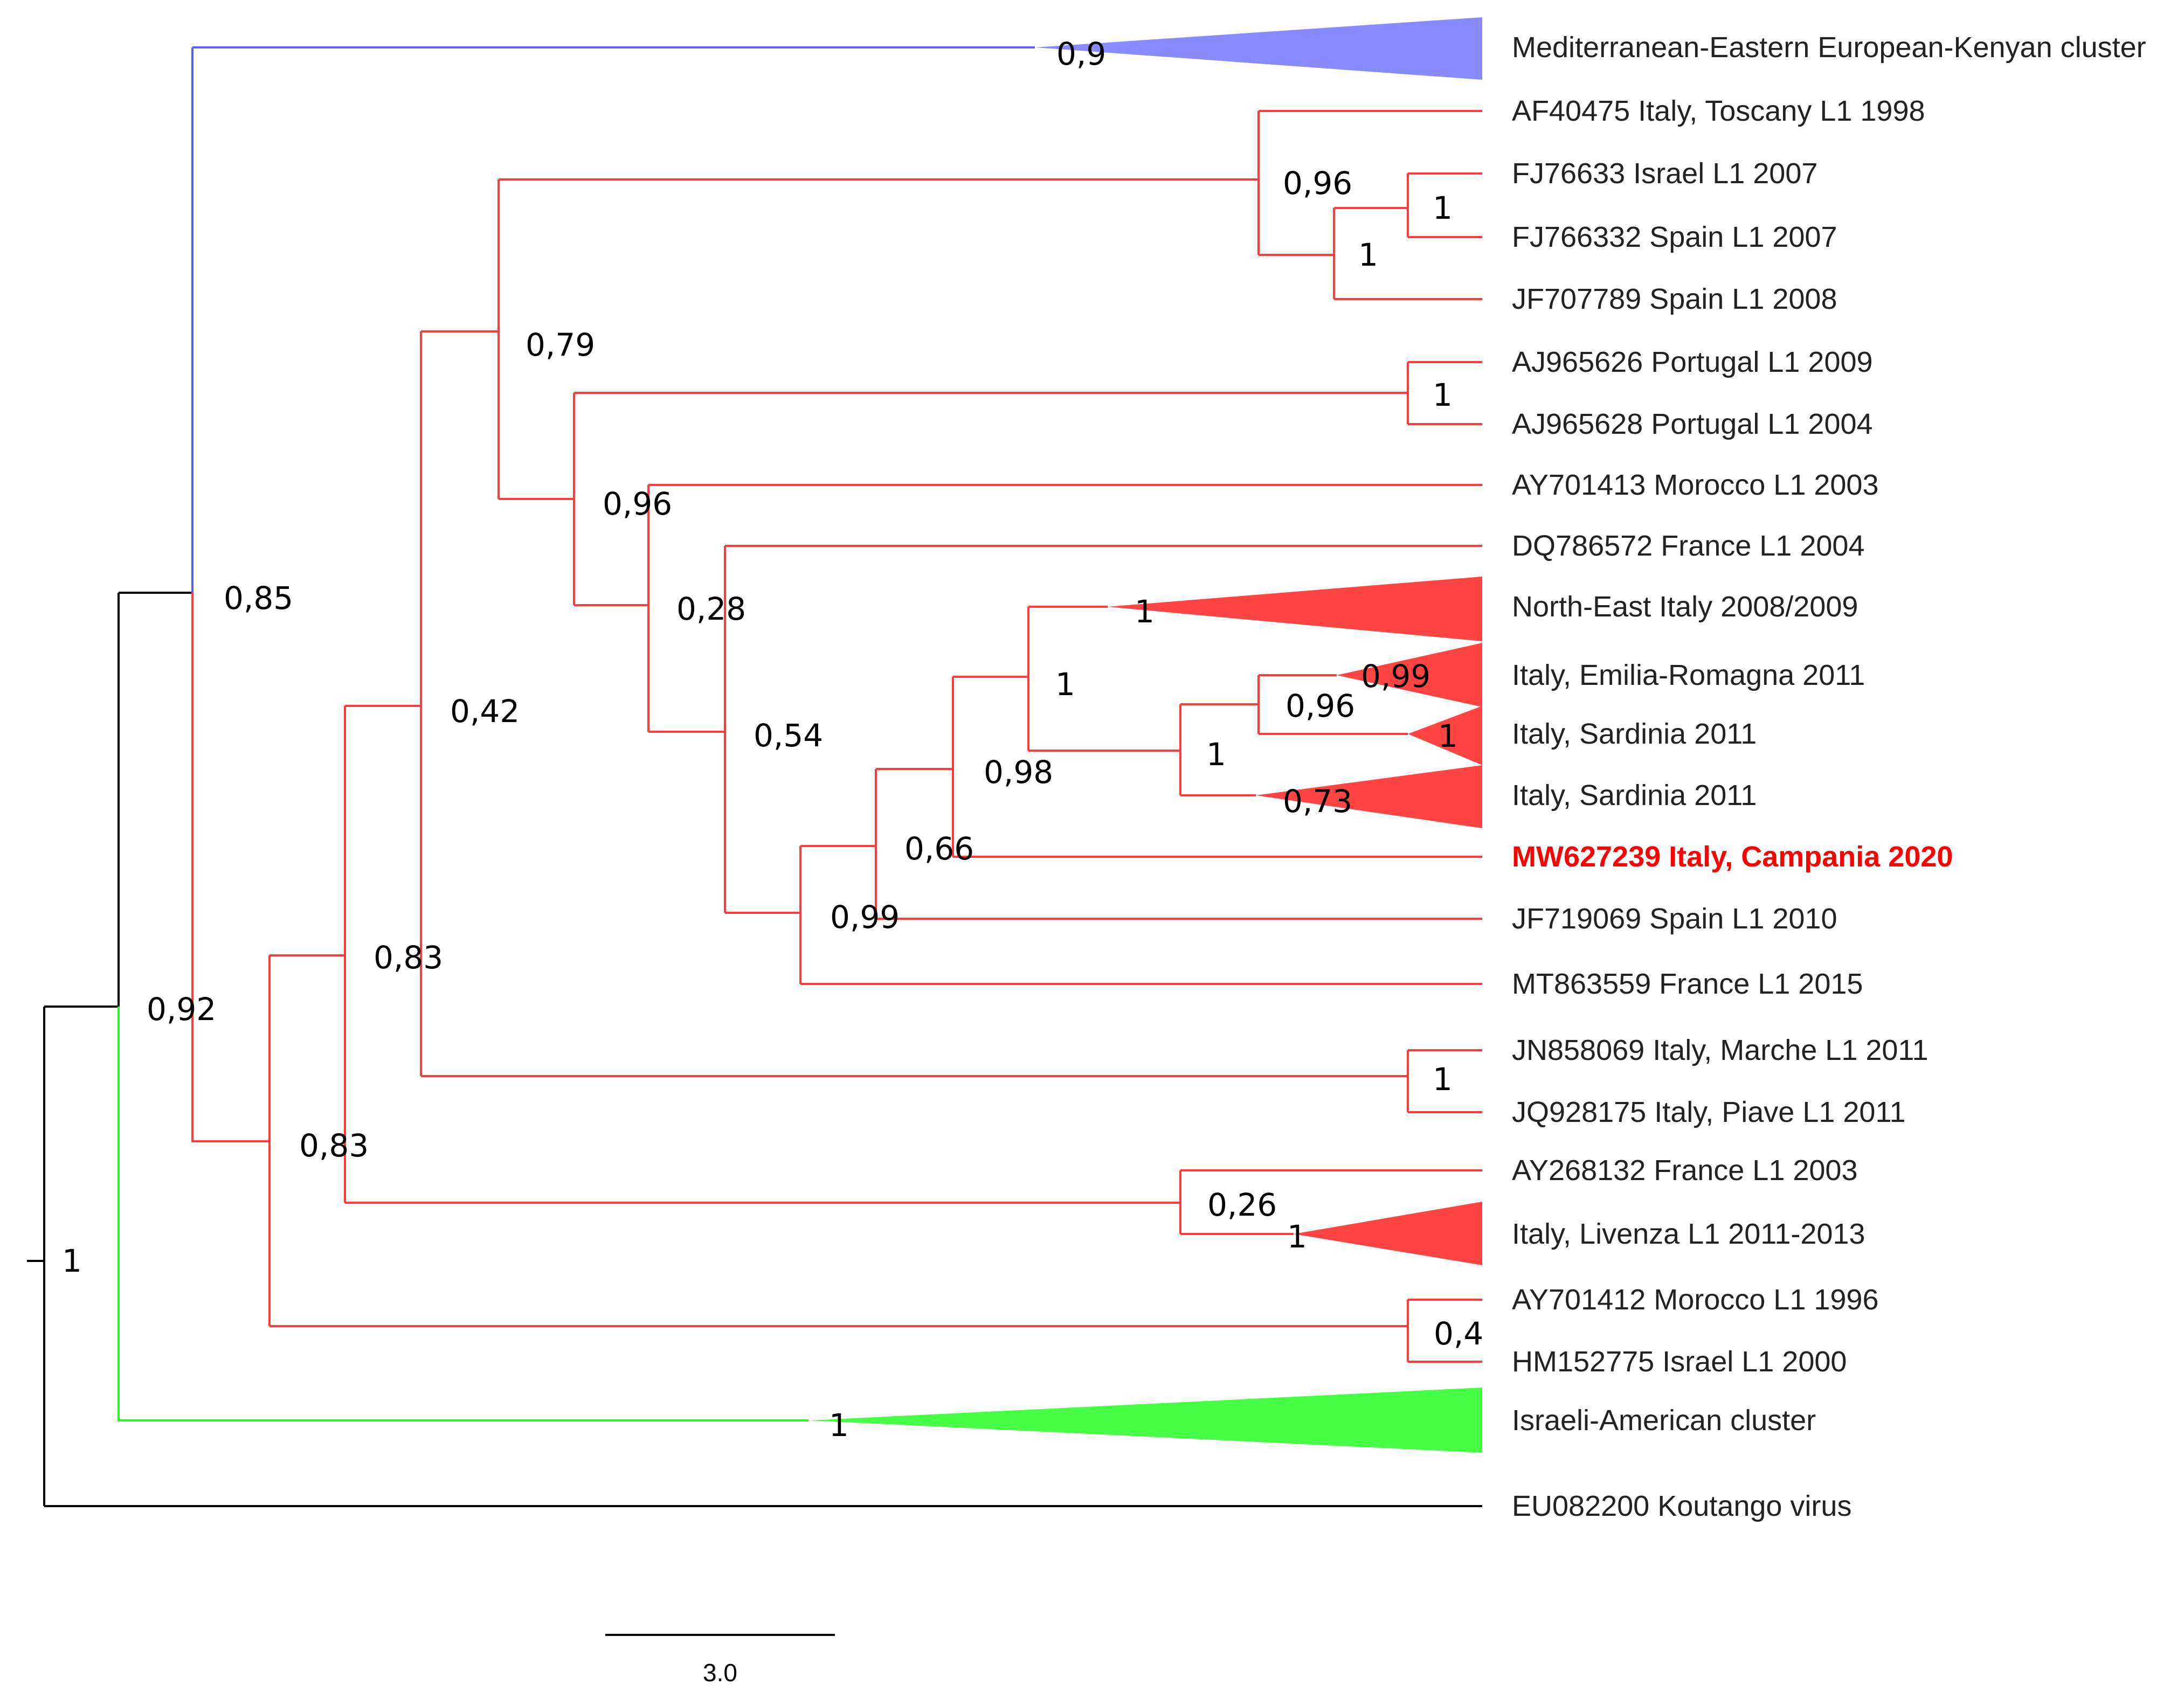 The width and height of the screenshot is (2184, 1692). Describe the element at coordinates (1317, 801) in the screenshot. I see `support-value-sardinia-2: 0,73` at that location.